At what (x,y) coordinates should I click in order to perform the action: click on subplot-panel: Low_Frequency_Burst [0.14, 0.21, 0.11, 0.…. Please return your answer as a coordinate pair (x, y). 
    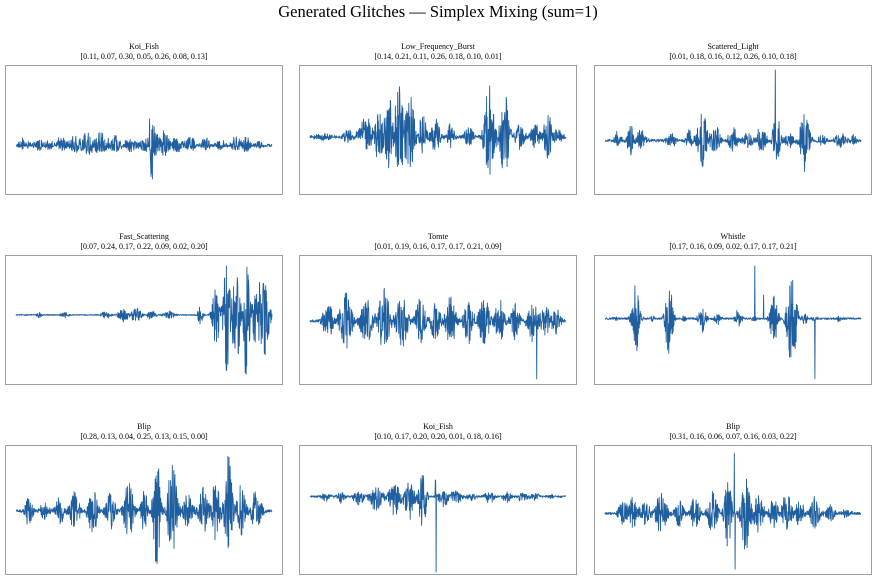
    Looking at the image, I should click on (438, 118).